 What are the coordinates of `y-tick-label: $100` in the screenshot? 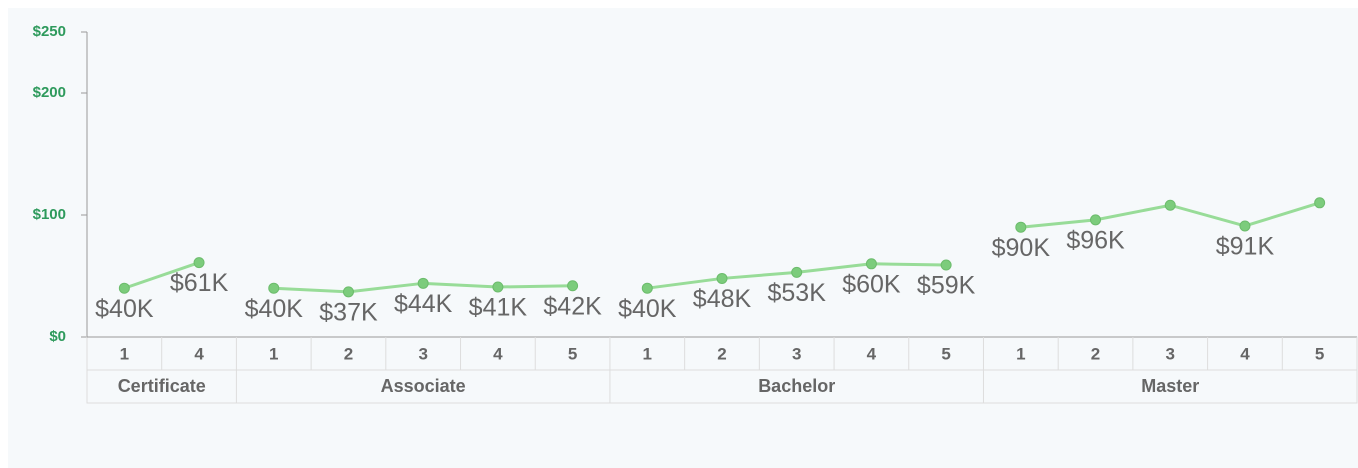 It's located at (49, 214).